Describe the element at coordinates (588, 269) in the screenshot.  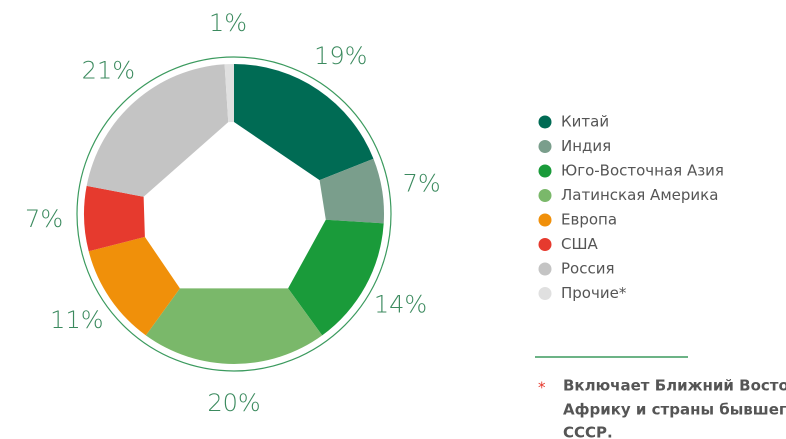
I see `legend-label: Россия` at that location.